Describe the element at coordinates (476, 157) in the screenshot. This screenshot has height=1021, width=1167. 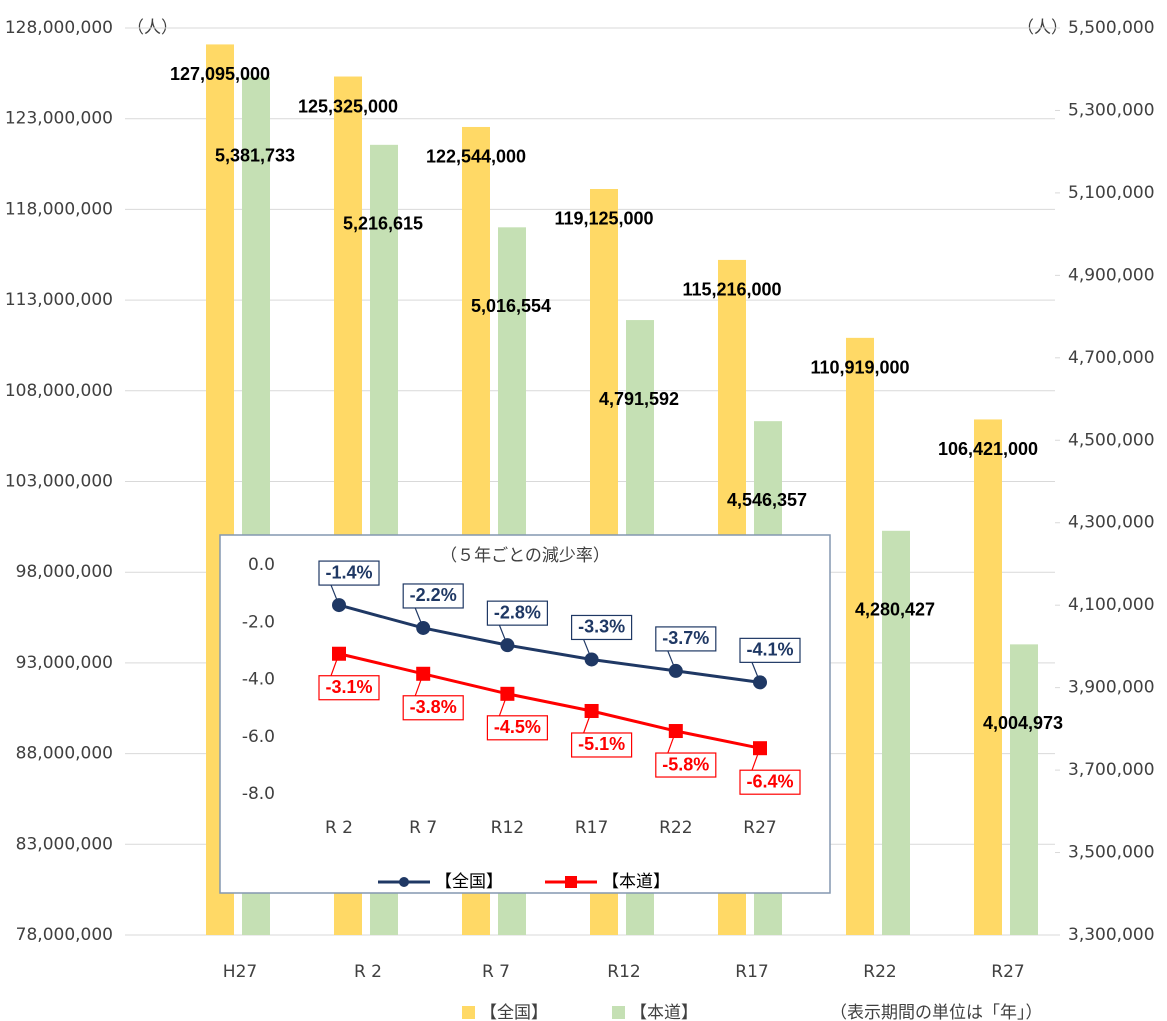
I see `data-label: 122,544,000` at that location.